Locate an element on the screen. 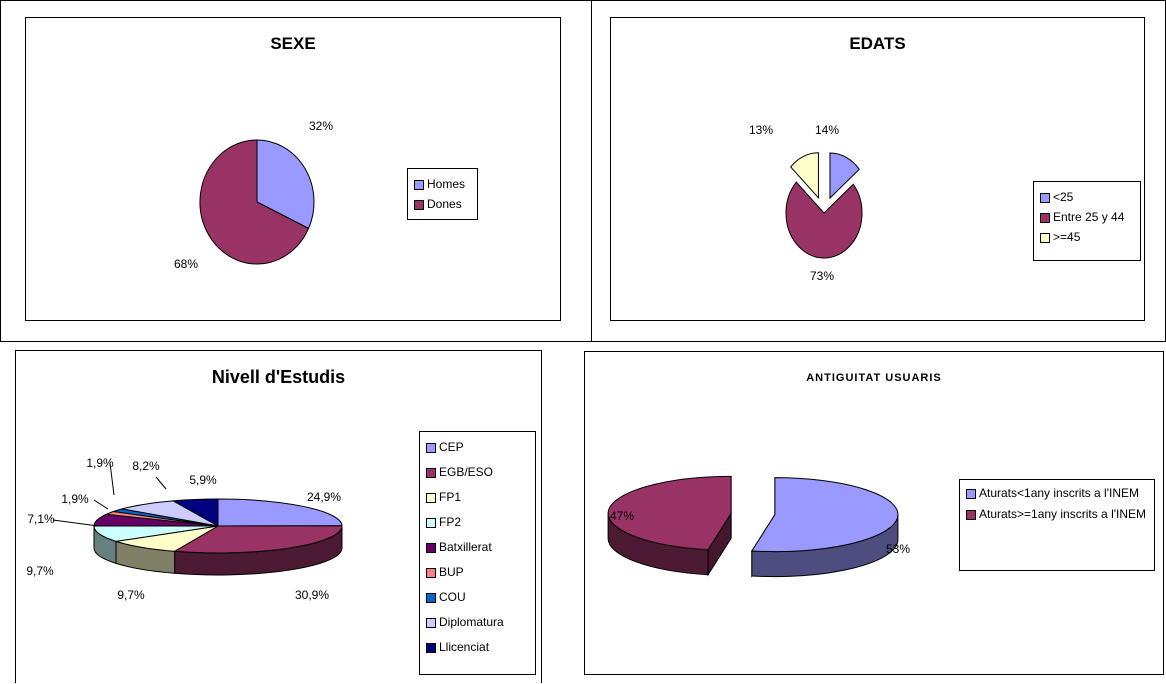  data-label: 8,2% is located at coordinates (146, 466).